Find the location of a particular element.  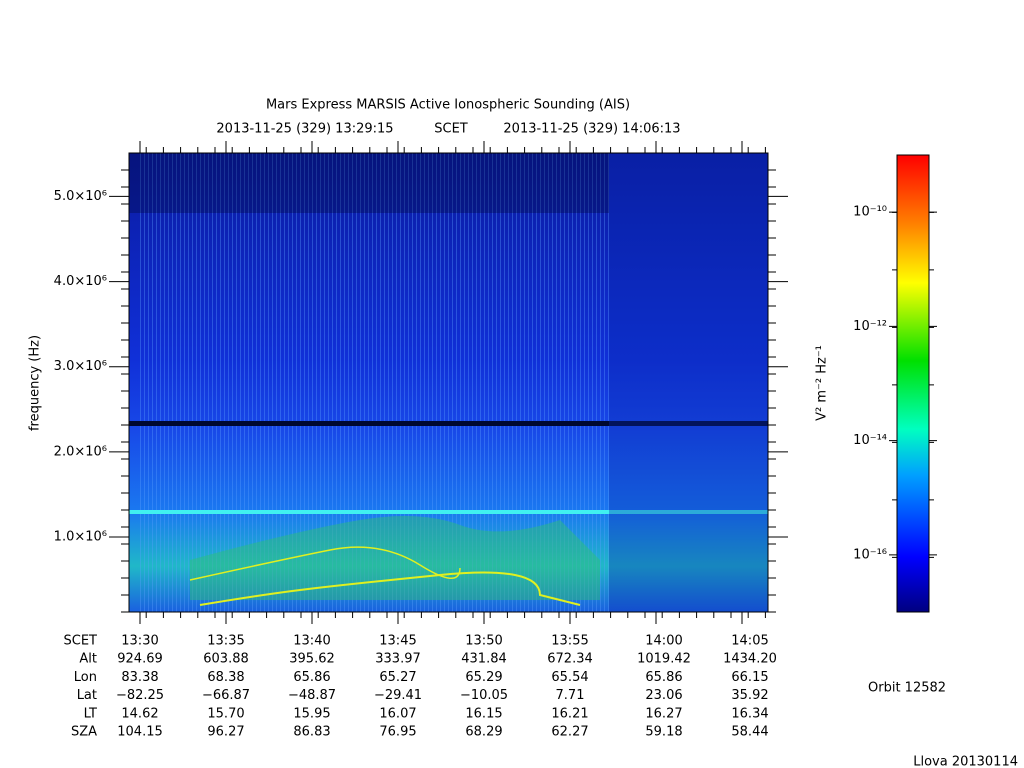

ephemeris-value: 16.27 is located at coordinates (663, 713).